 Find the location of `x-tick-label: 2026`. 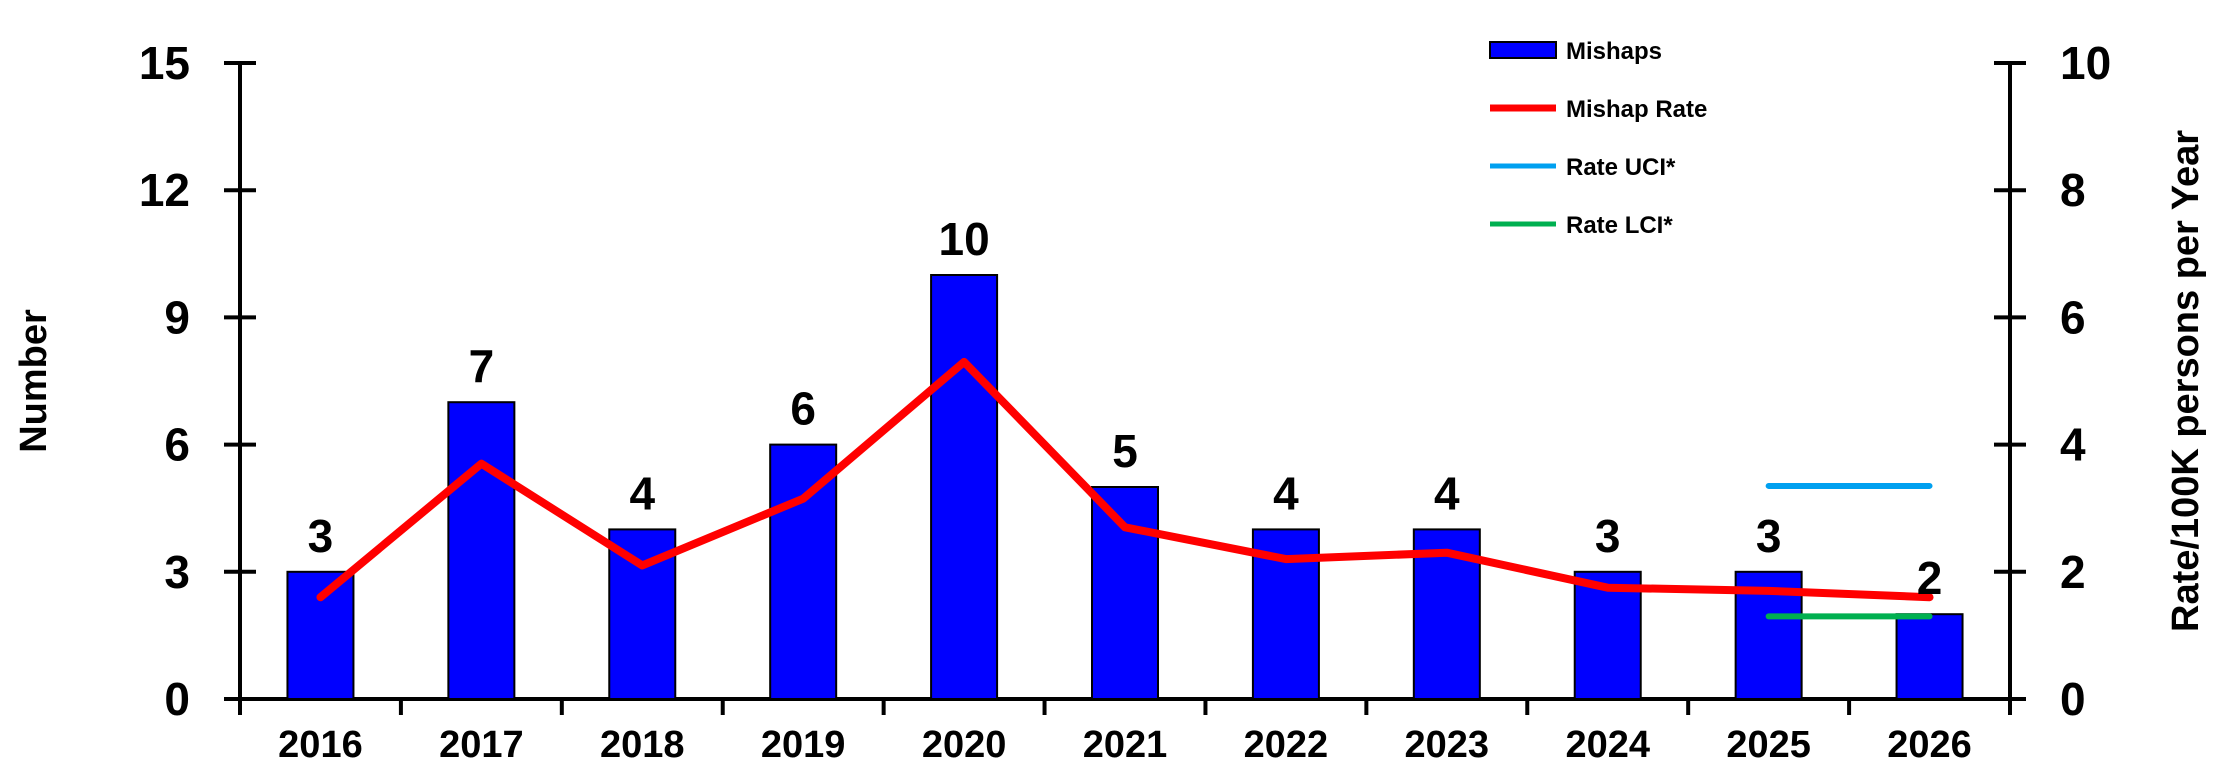

x-tick-label: 2026 is located at coordinates (1929, 742).